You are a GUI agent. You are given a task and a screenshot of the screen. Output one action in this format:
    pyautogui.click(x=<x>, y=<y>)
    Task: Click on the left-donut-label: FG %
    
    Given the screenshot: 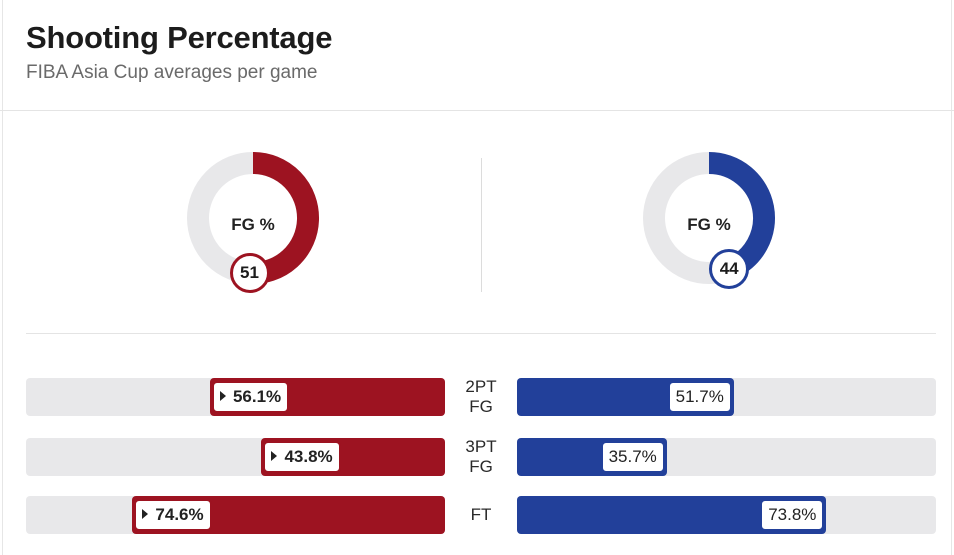 What is the action you would take?
    pyautogui.click(x=253, y=224)
    